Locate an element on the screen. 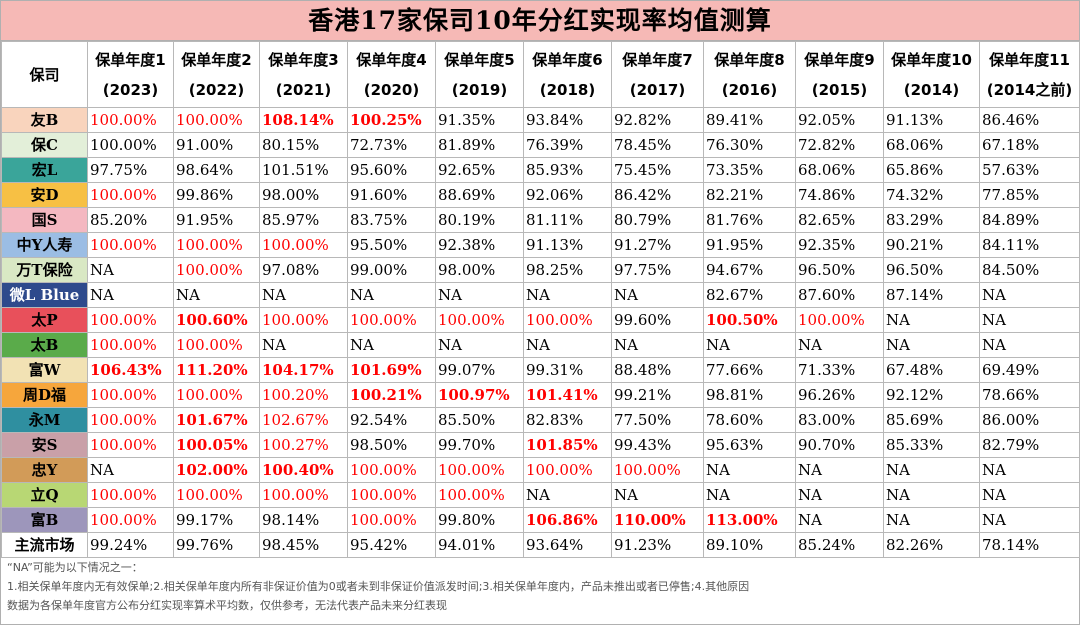  rate-cell: 81.76% is located at coordinates (749, 220).